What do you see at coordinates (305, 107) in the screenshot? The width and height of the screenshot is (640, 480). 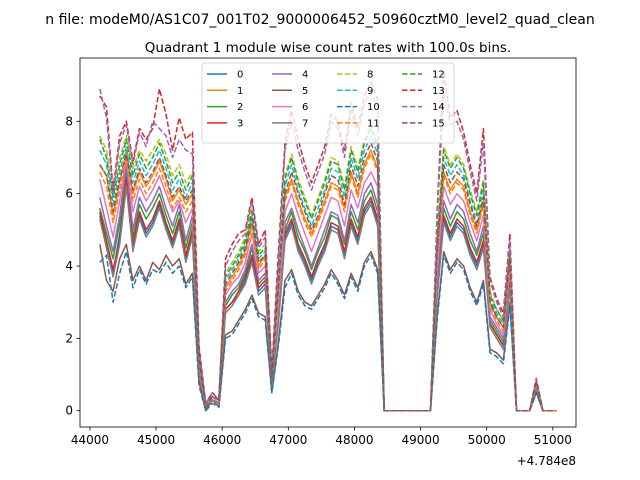 I see `legend-label-6: 6` at bounding box center [305, 107].